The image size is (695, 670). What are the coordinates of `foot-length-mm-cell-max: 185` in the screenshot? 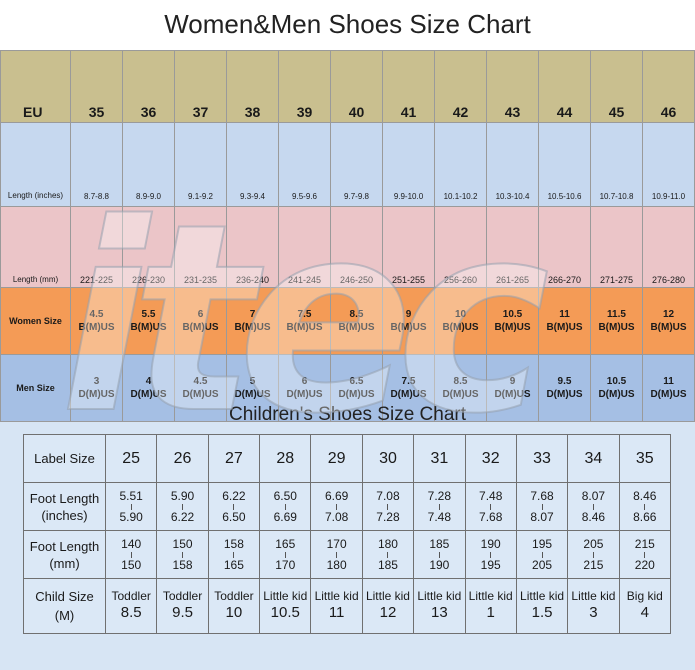 It's located at (387, 564).